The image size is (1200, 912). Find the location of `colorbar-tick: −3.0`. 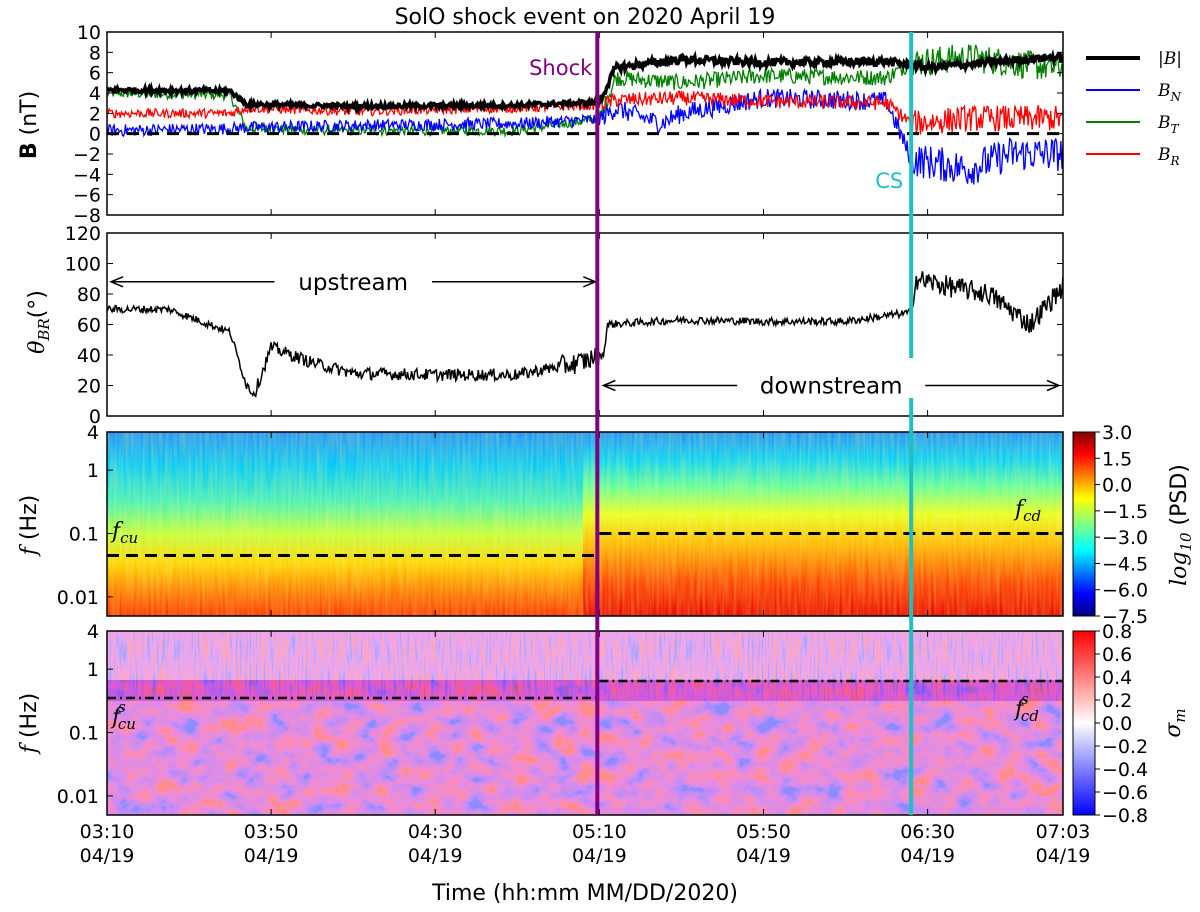

colorbar-tick: −3.0 is located at coordinates (1125, 538).